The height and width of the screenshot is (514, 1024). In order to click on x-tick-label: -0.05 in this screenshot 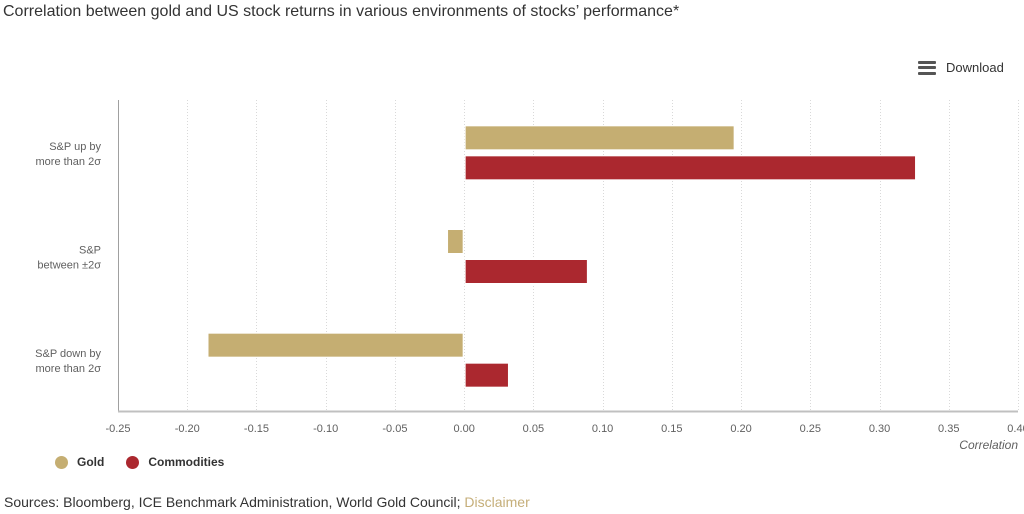, I will do `click(394, 429)`.